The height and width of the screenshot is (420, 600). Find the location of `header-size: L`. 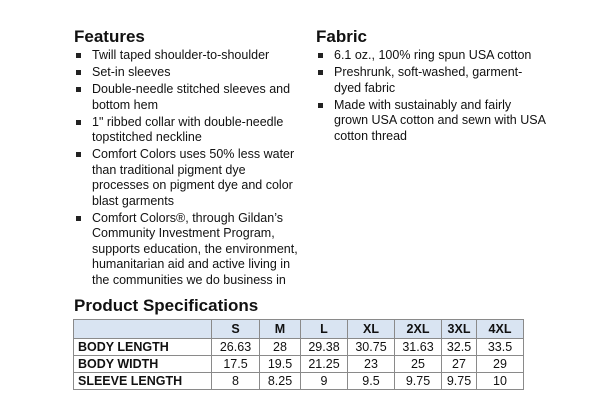

header-size: L is located at coordinates (324, 328).